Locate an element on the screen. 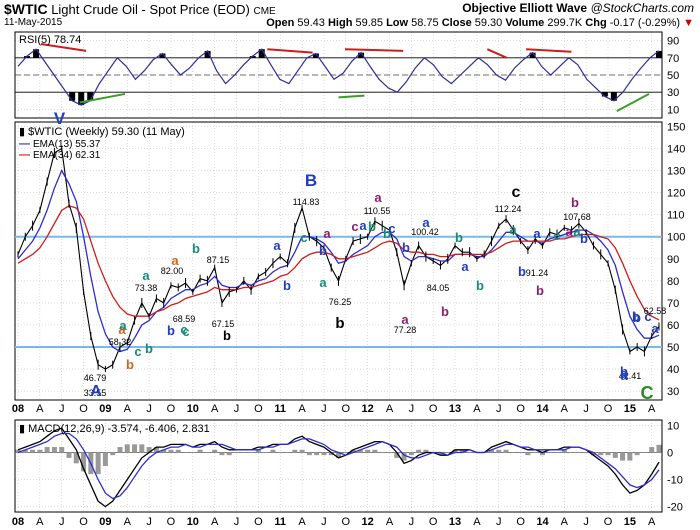 The height and width of the screenshot is (530, 700). y-tick-label: 90 is located at coordinates (673, 260).